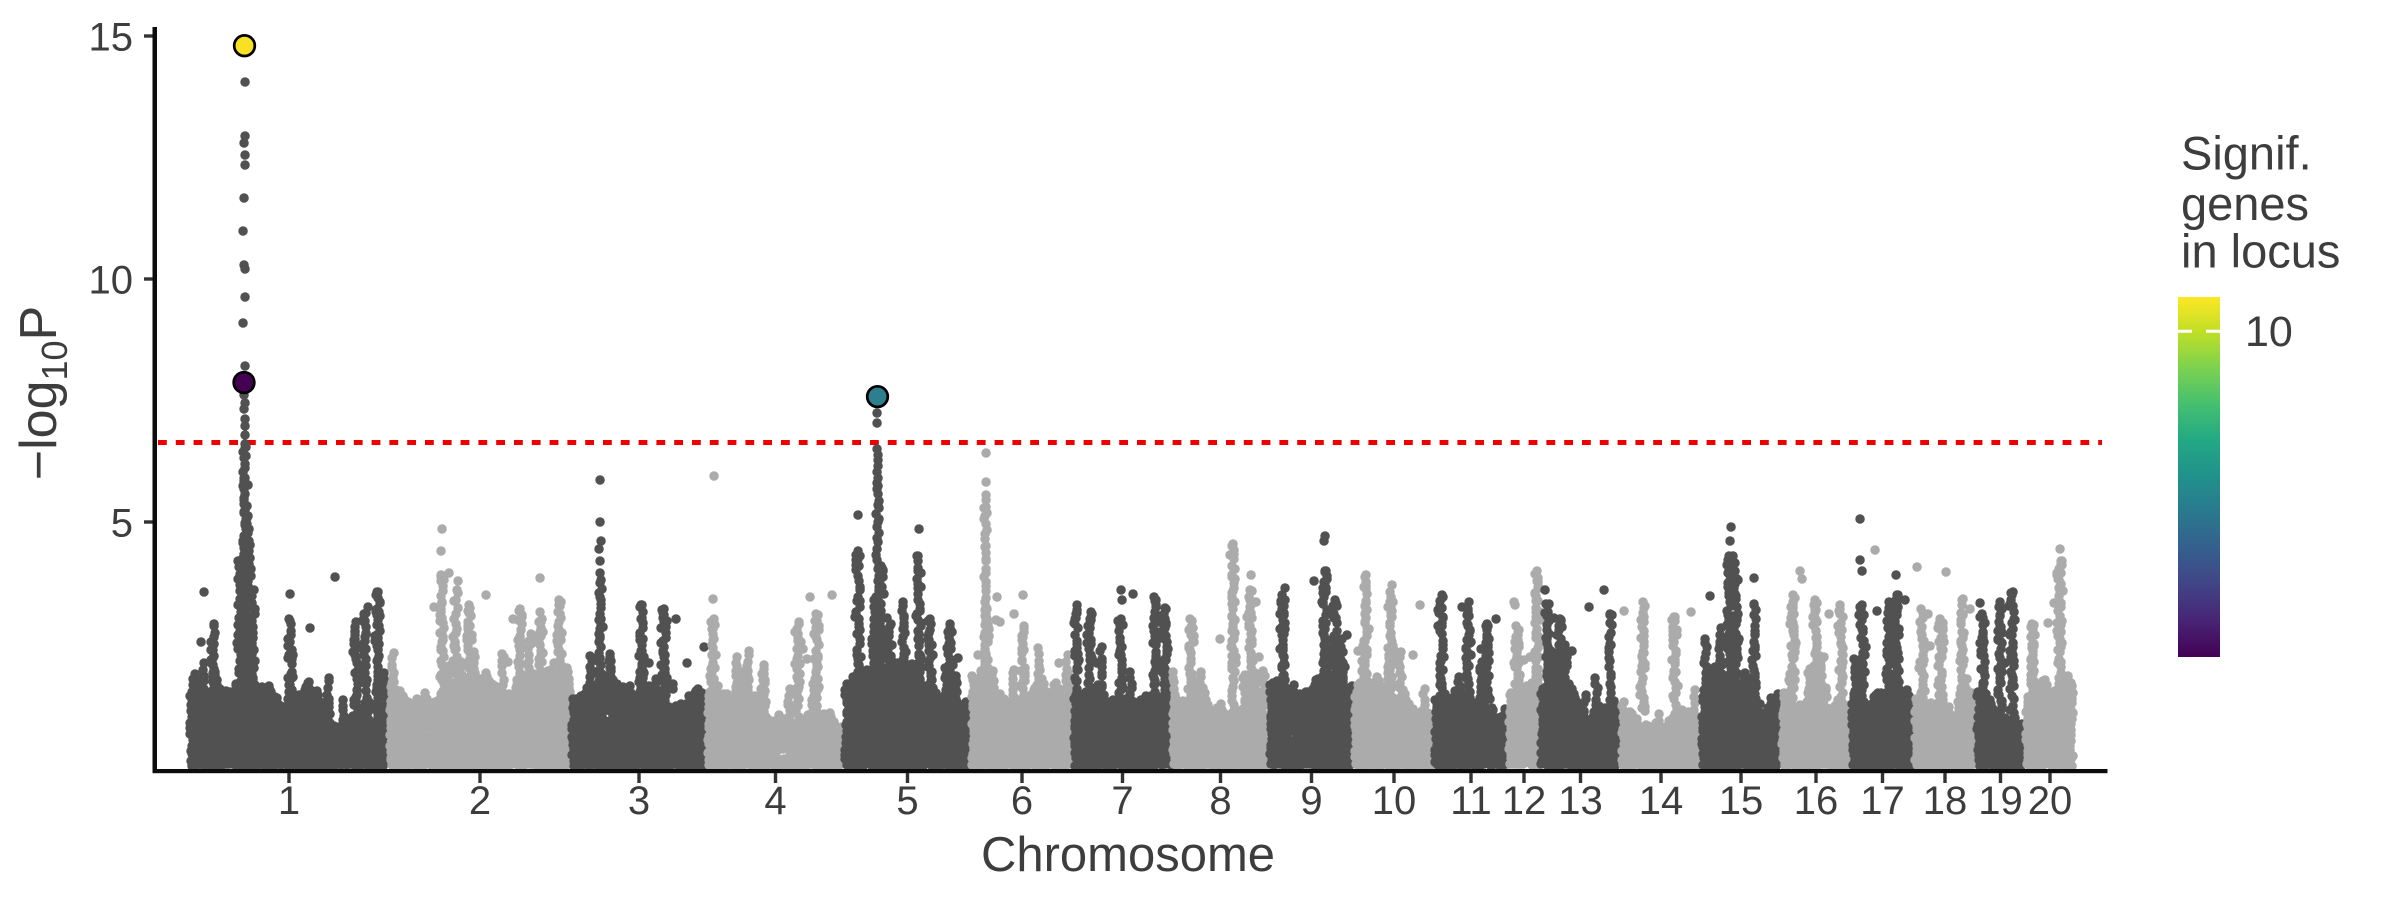  I want to click on svg-text: 19, so click(2000, 801).